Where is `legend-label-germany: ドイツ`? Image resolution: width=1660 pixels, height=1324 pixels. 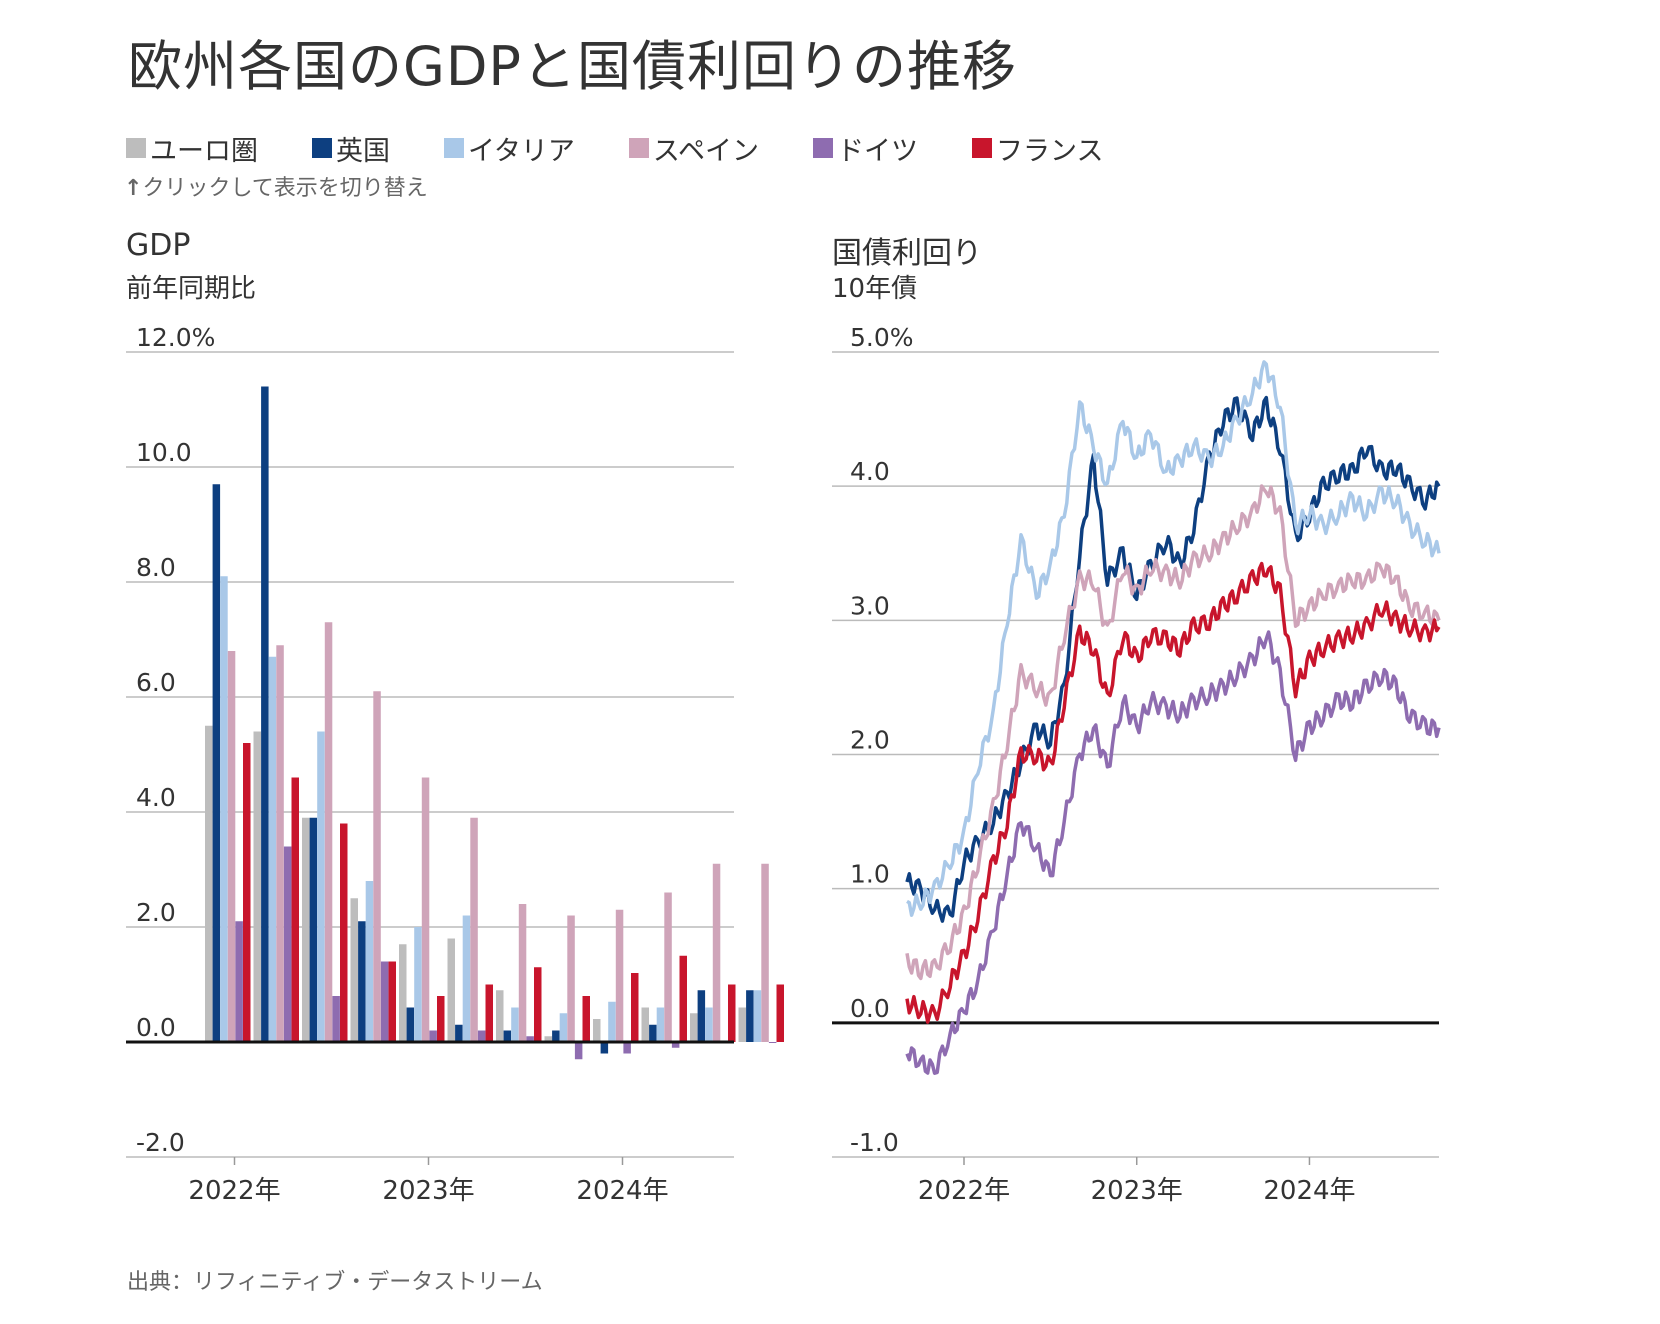 legend-label-germany: ドイツ is located at coordinates (878, 151).